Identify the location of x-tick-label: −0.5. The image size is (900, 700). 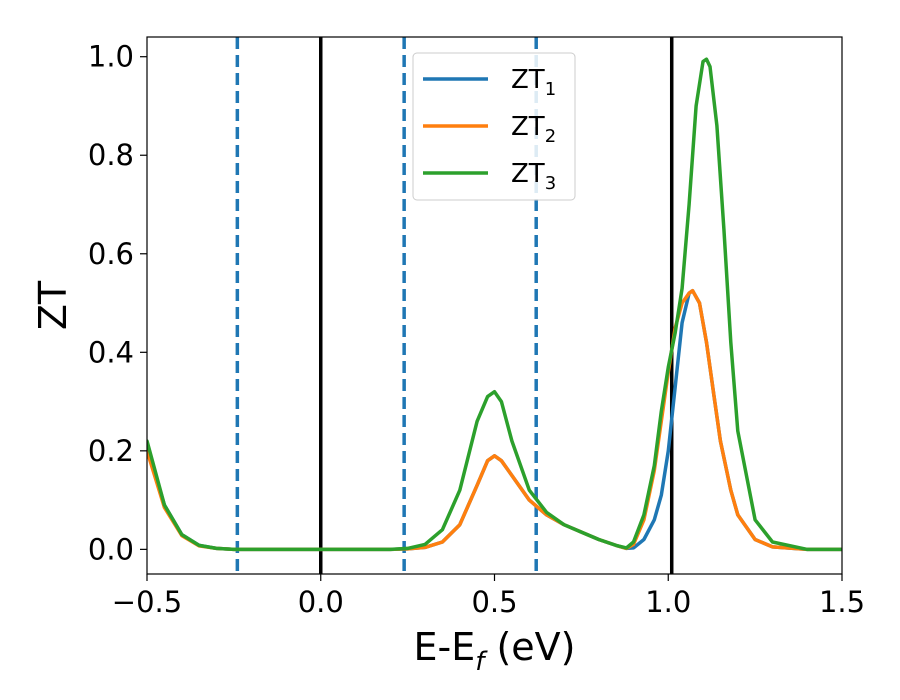
(147, 602).